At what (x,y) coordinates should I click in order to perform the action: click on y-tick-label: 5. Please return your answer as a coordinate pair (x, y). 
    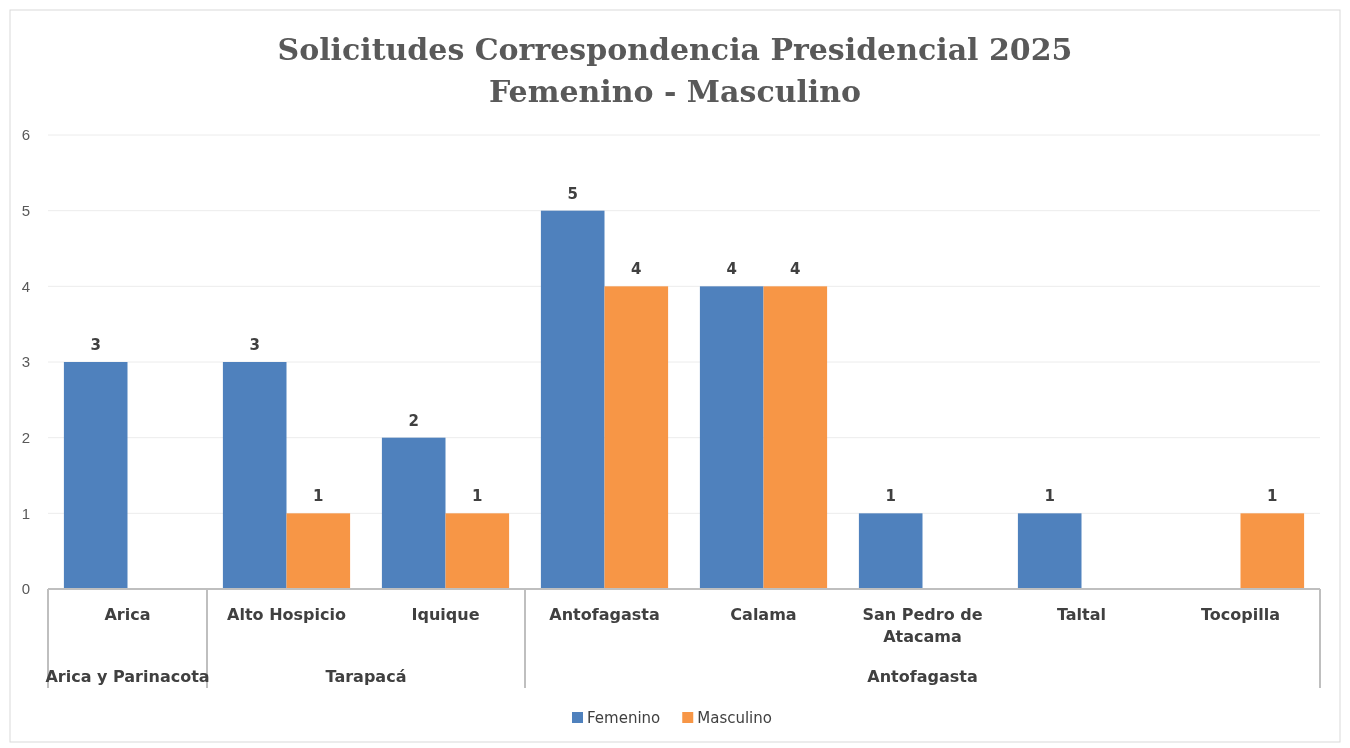
    Looking at the image, I should click on (25, 210).